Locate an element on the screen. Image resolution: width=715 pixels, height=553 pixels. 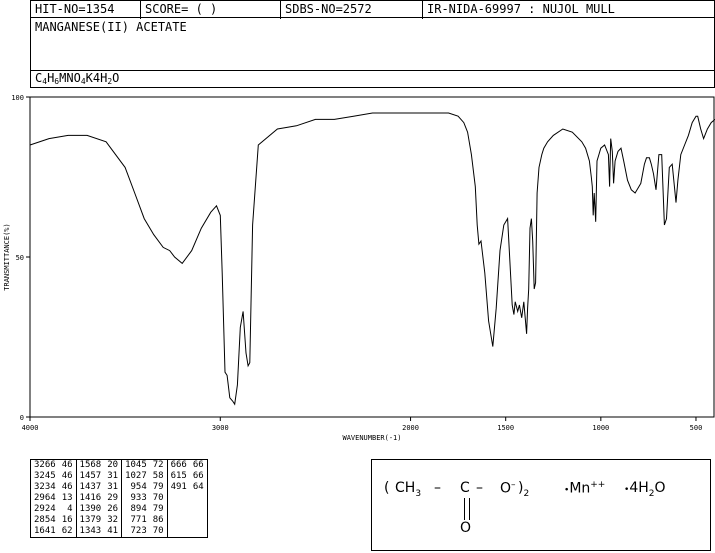
structure-carbon: C is located at coordinates (465, 488).